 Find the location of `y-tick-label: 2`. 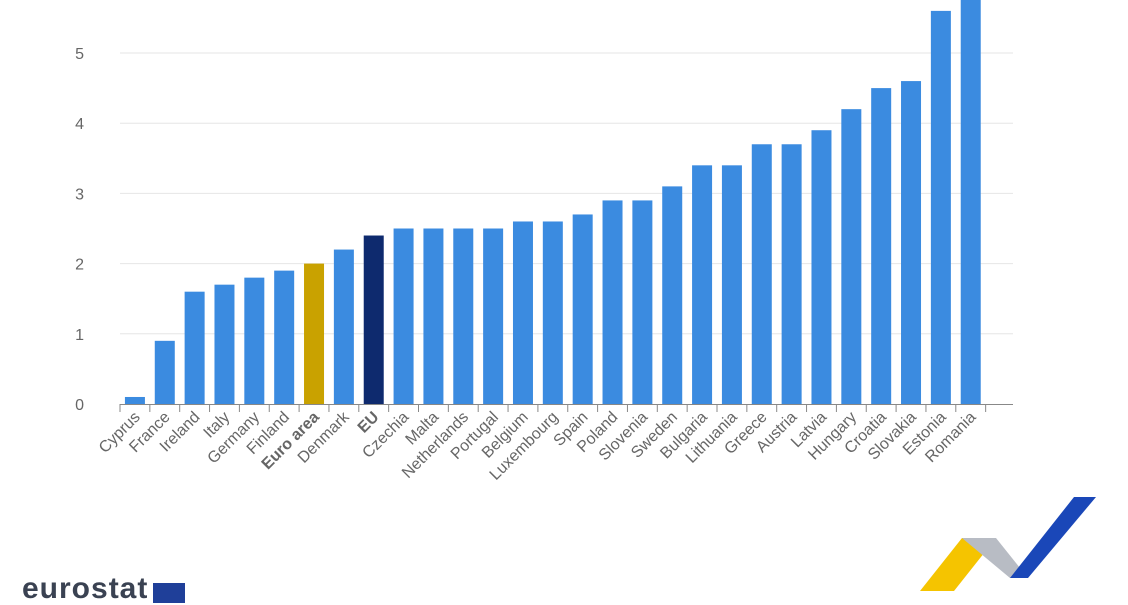

y-tick-label: 2 is located at coordinates (79, 265).